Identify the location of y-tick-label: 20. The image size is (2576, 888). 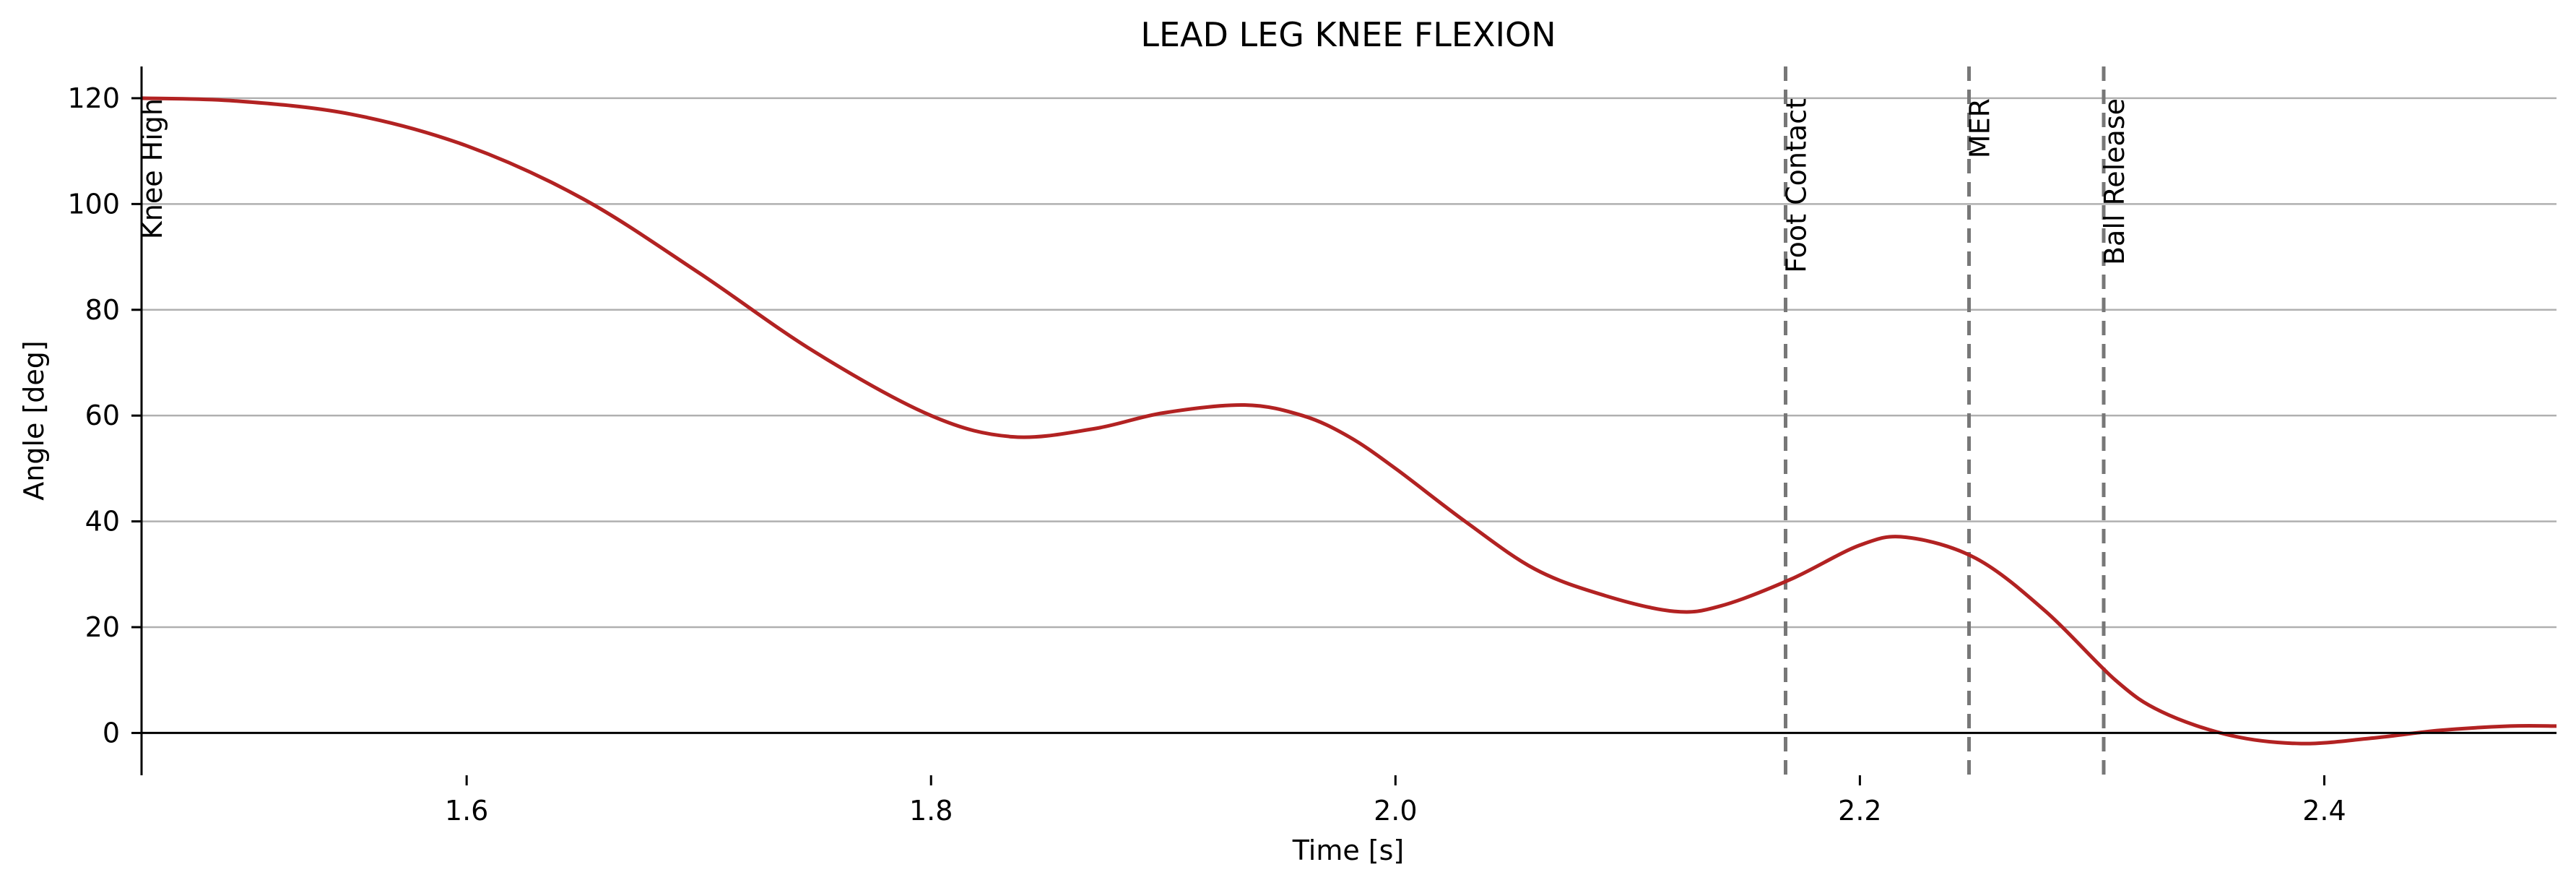
(102, 627).